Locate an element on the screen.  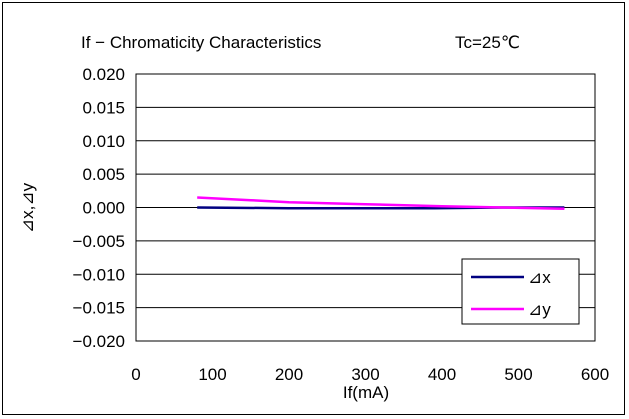
x-tick-label: 200 is located at coordinates (289, 374).